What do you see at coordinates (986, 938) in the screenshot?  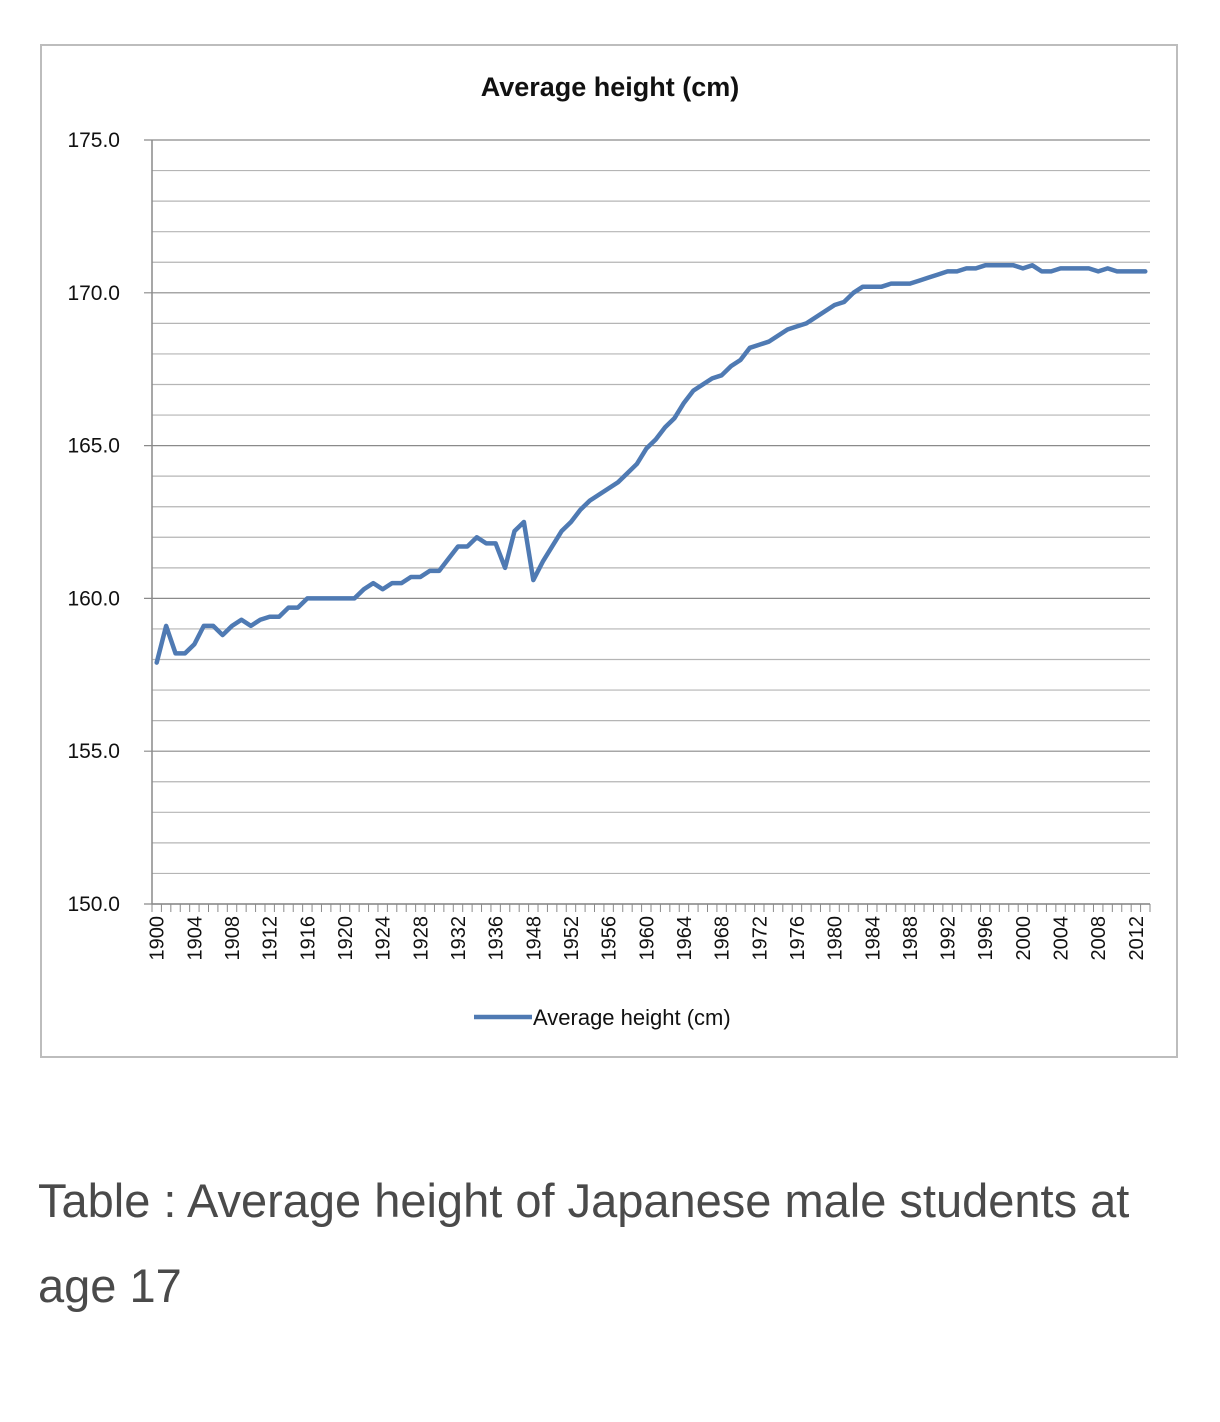 I see `x-tick-label: 1996` at bounding box center [986, 938].